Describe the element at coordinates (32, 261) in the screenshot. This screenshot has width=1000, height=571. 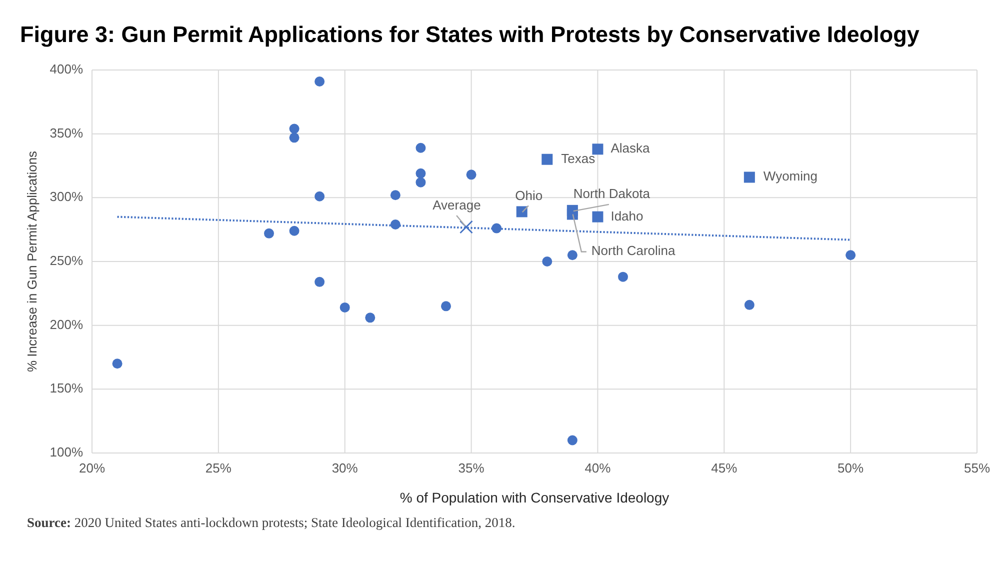
I see `y-axis-title: % Increase in Gun Permit Applications` at that location.